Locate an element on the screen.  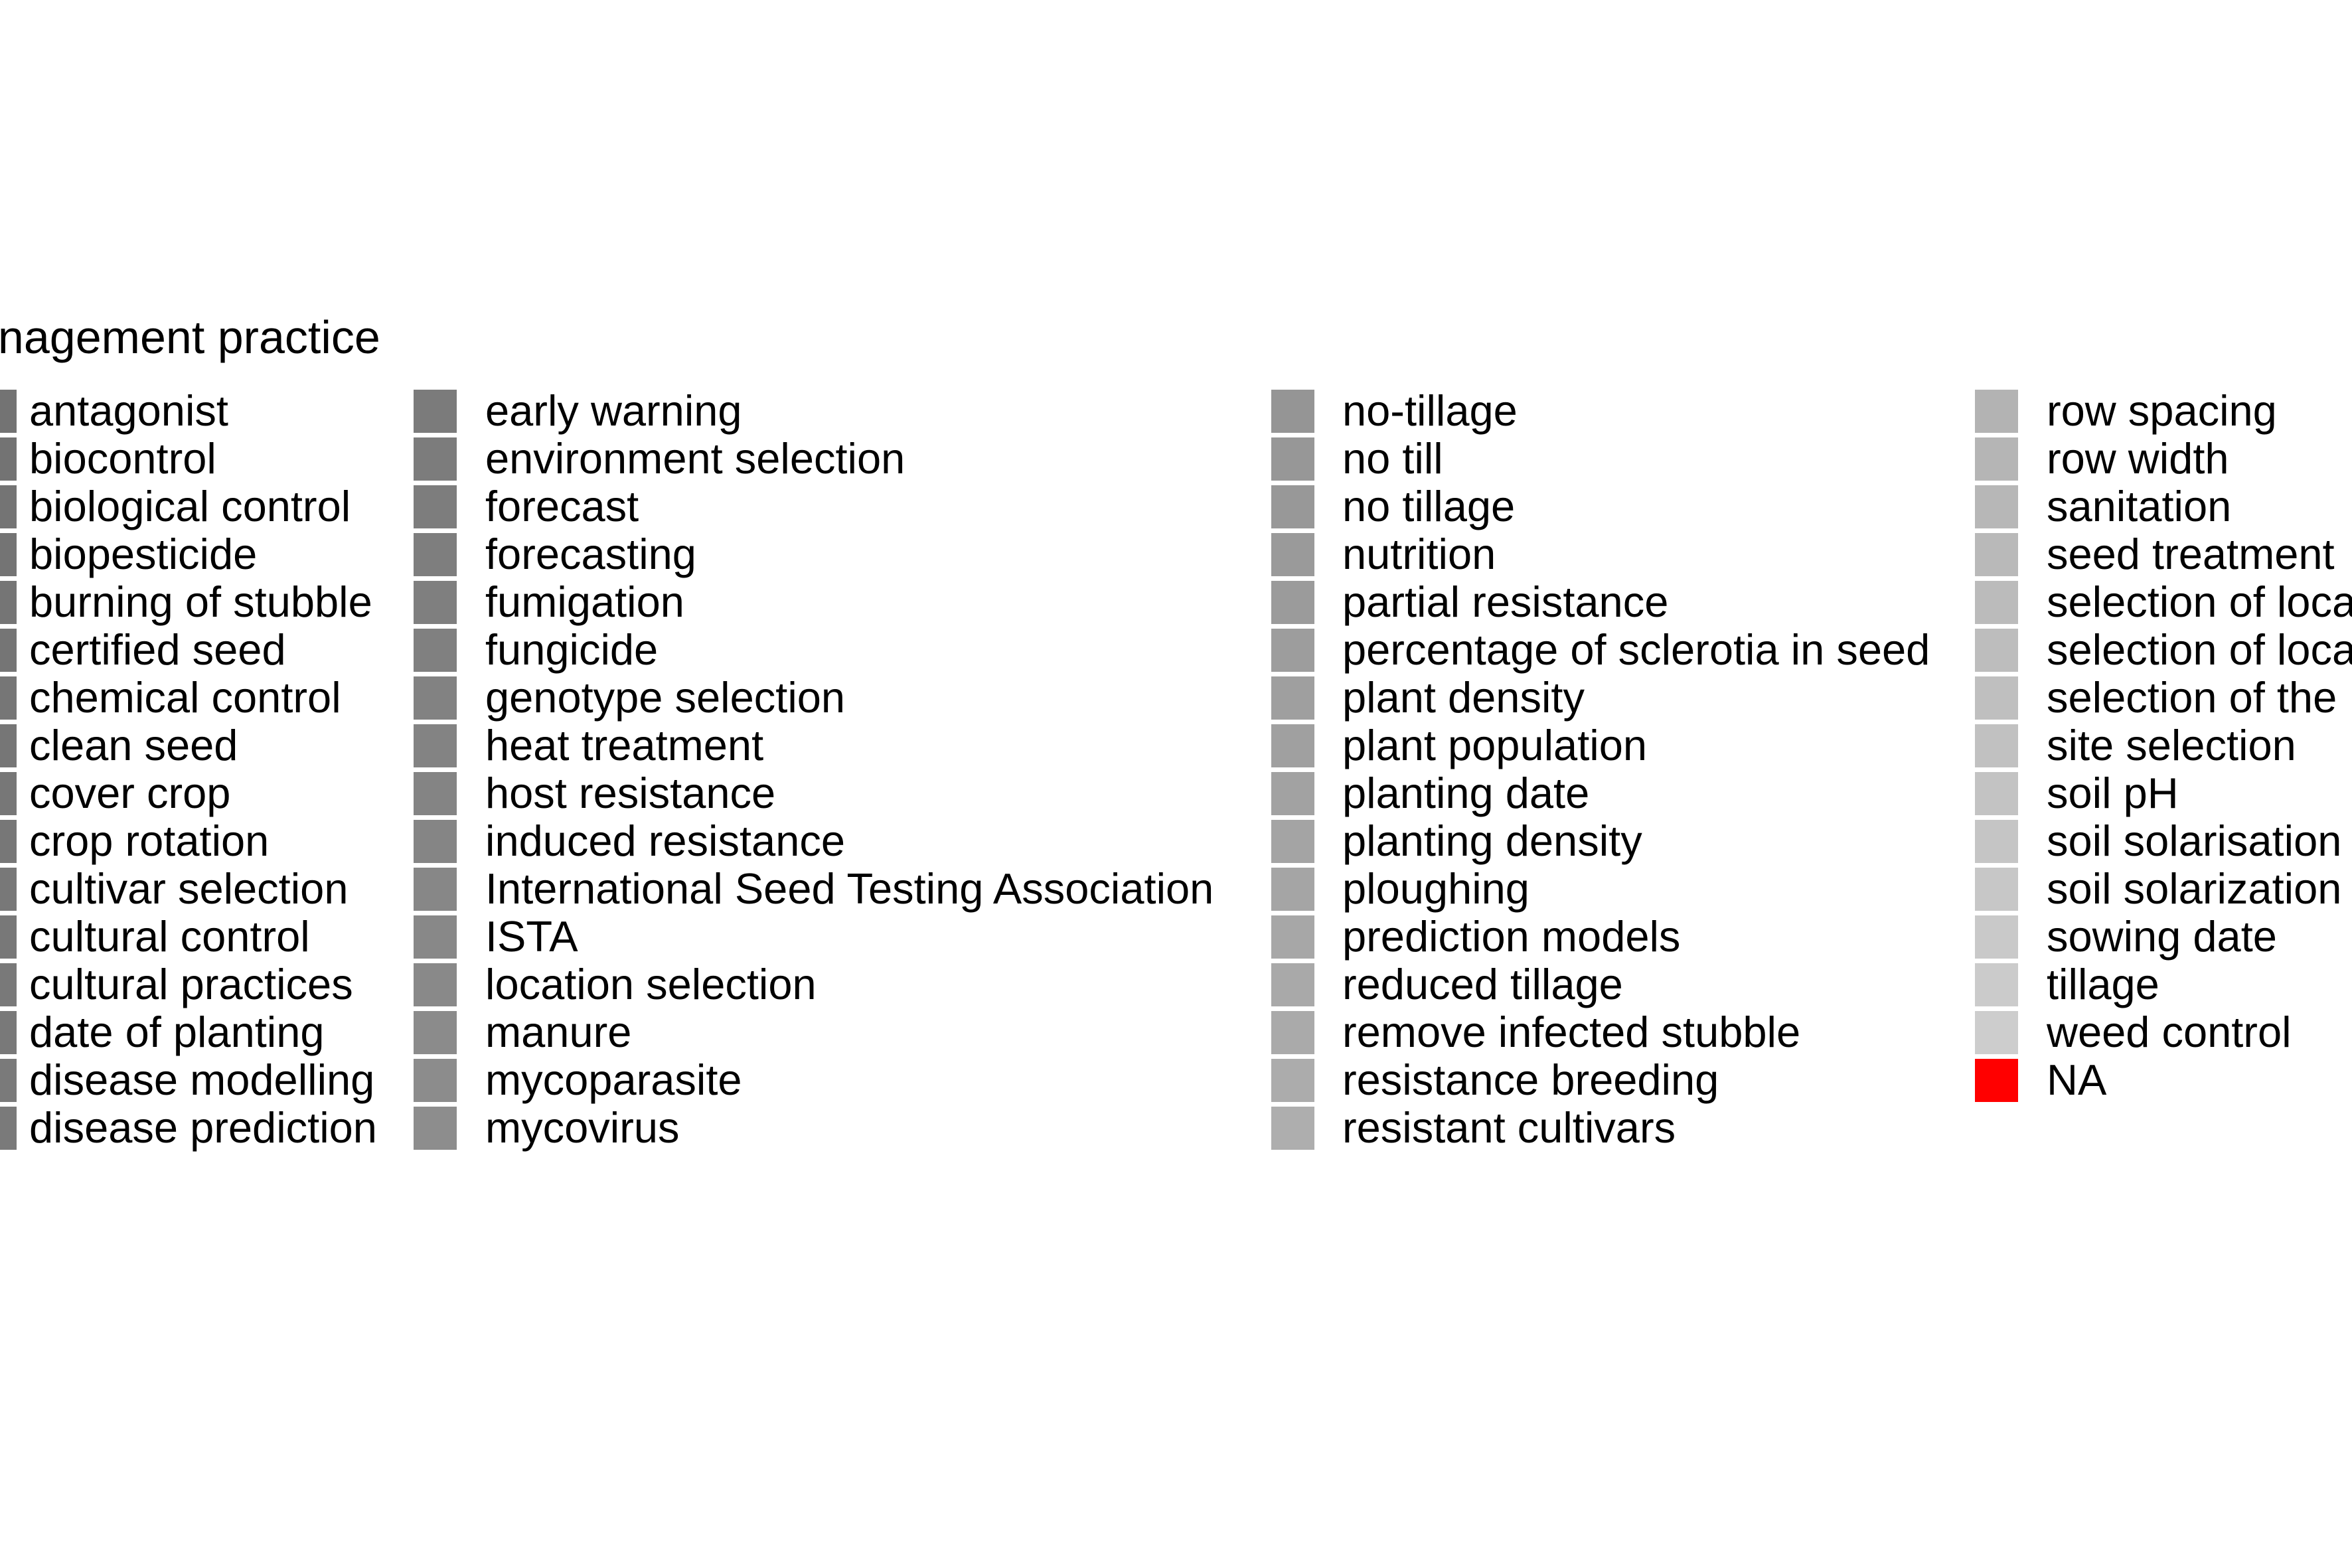
legend-label: ISTA is located at coordinates (531, 937).